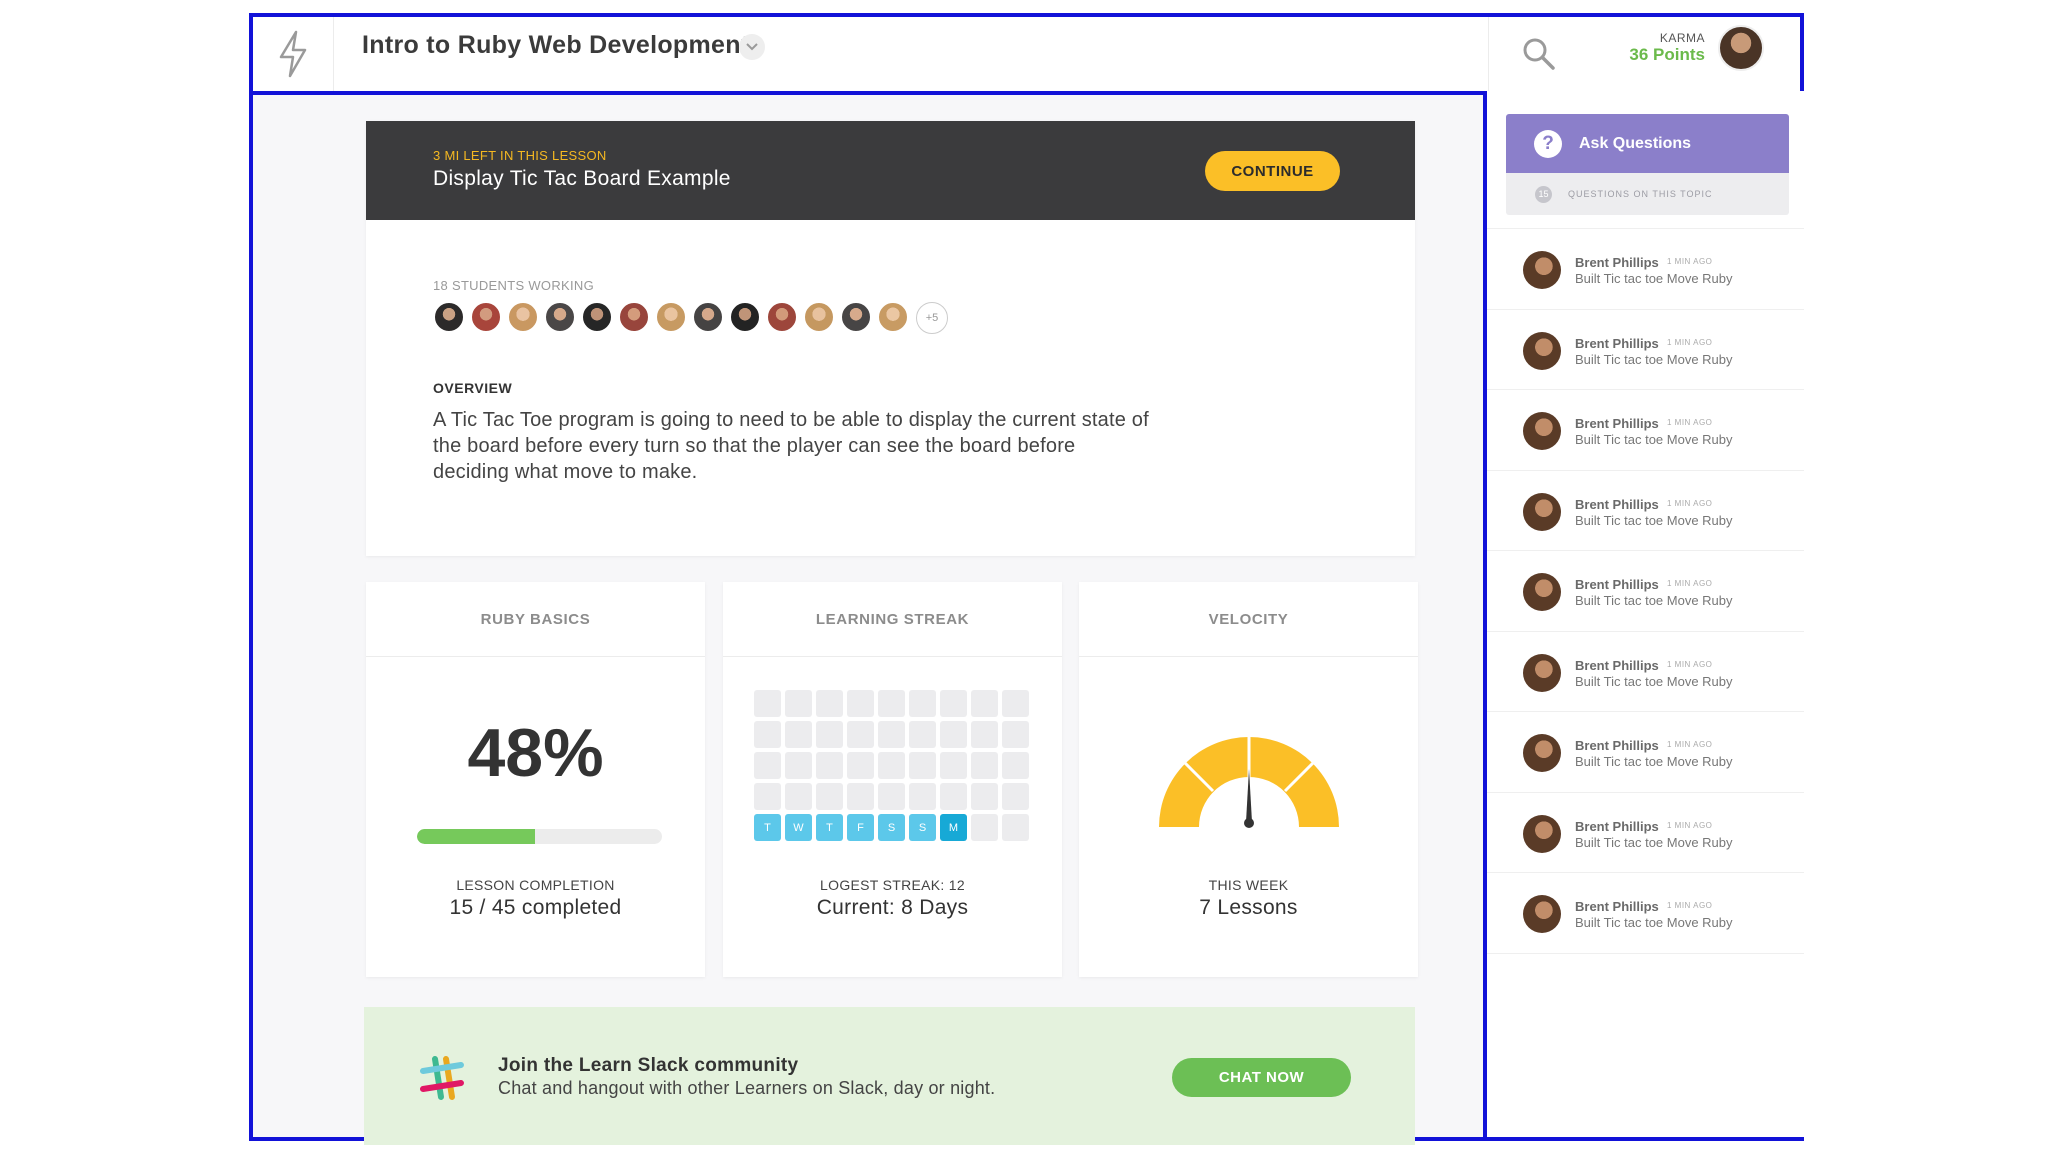  What do you see at coordinates (1667, 54) in the screenshot?
I see `karma-points: 36 Points` at bounding box center [1667, 54].